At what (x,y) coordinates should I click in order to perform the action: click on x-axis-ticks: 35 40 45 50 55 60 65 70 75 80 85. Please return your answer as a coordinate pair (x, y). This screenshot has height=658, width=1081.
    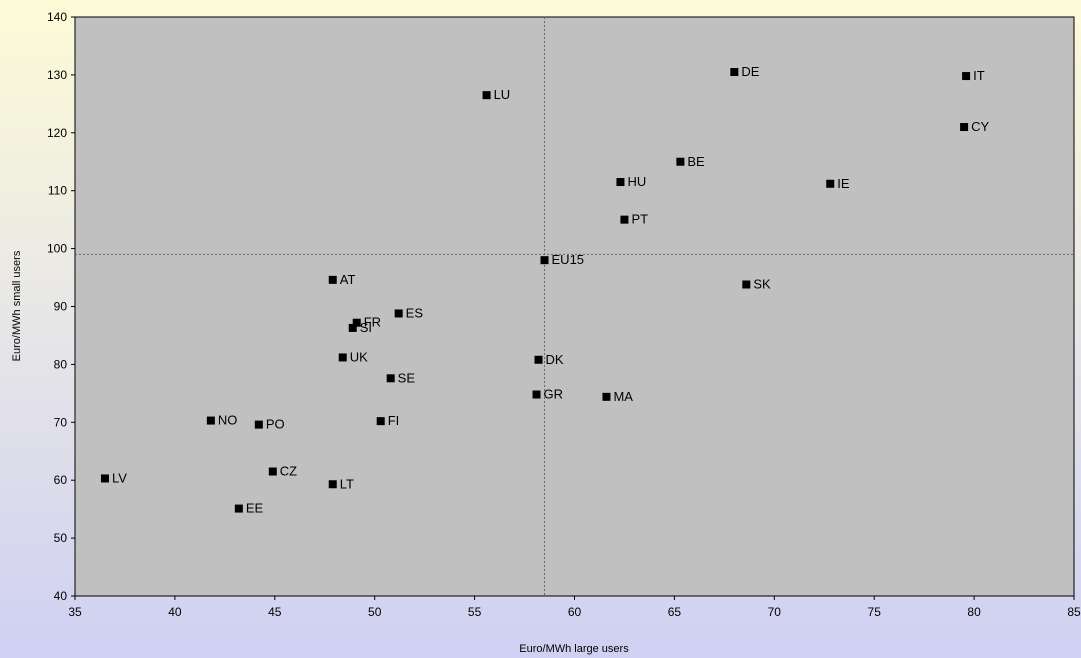
    Looking at the image, I should click on (574, 607).